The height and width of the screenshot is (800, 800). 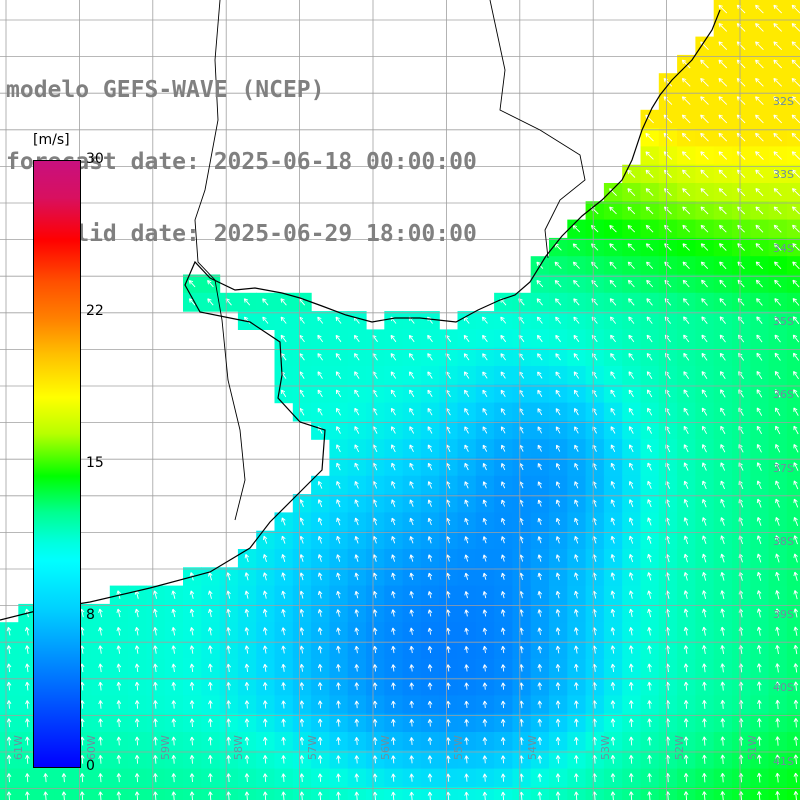 I want to click on latitude-label: 40S, so click(x=783, y=688).